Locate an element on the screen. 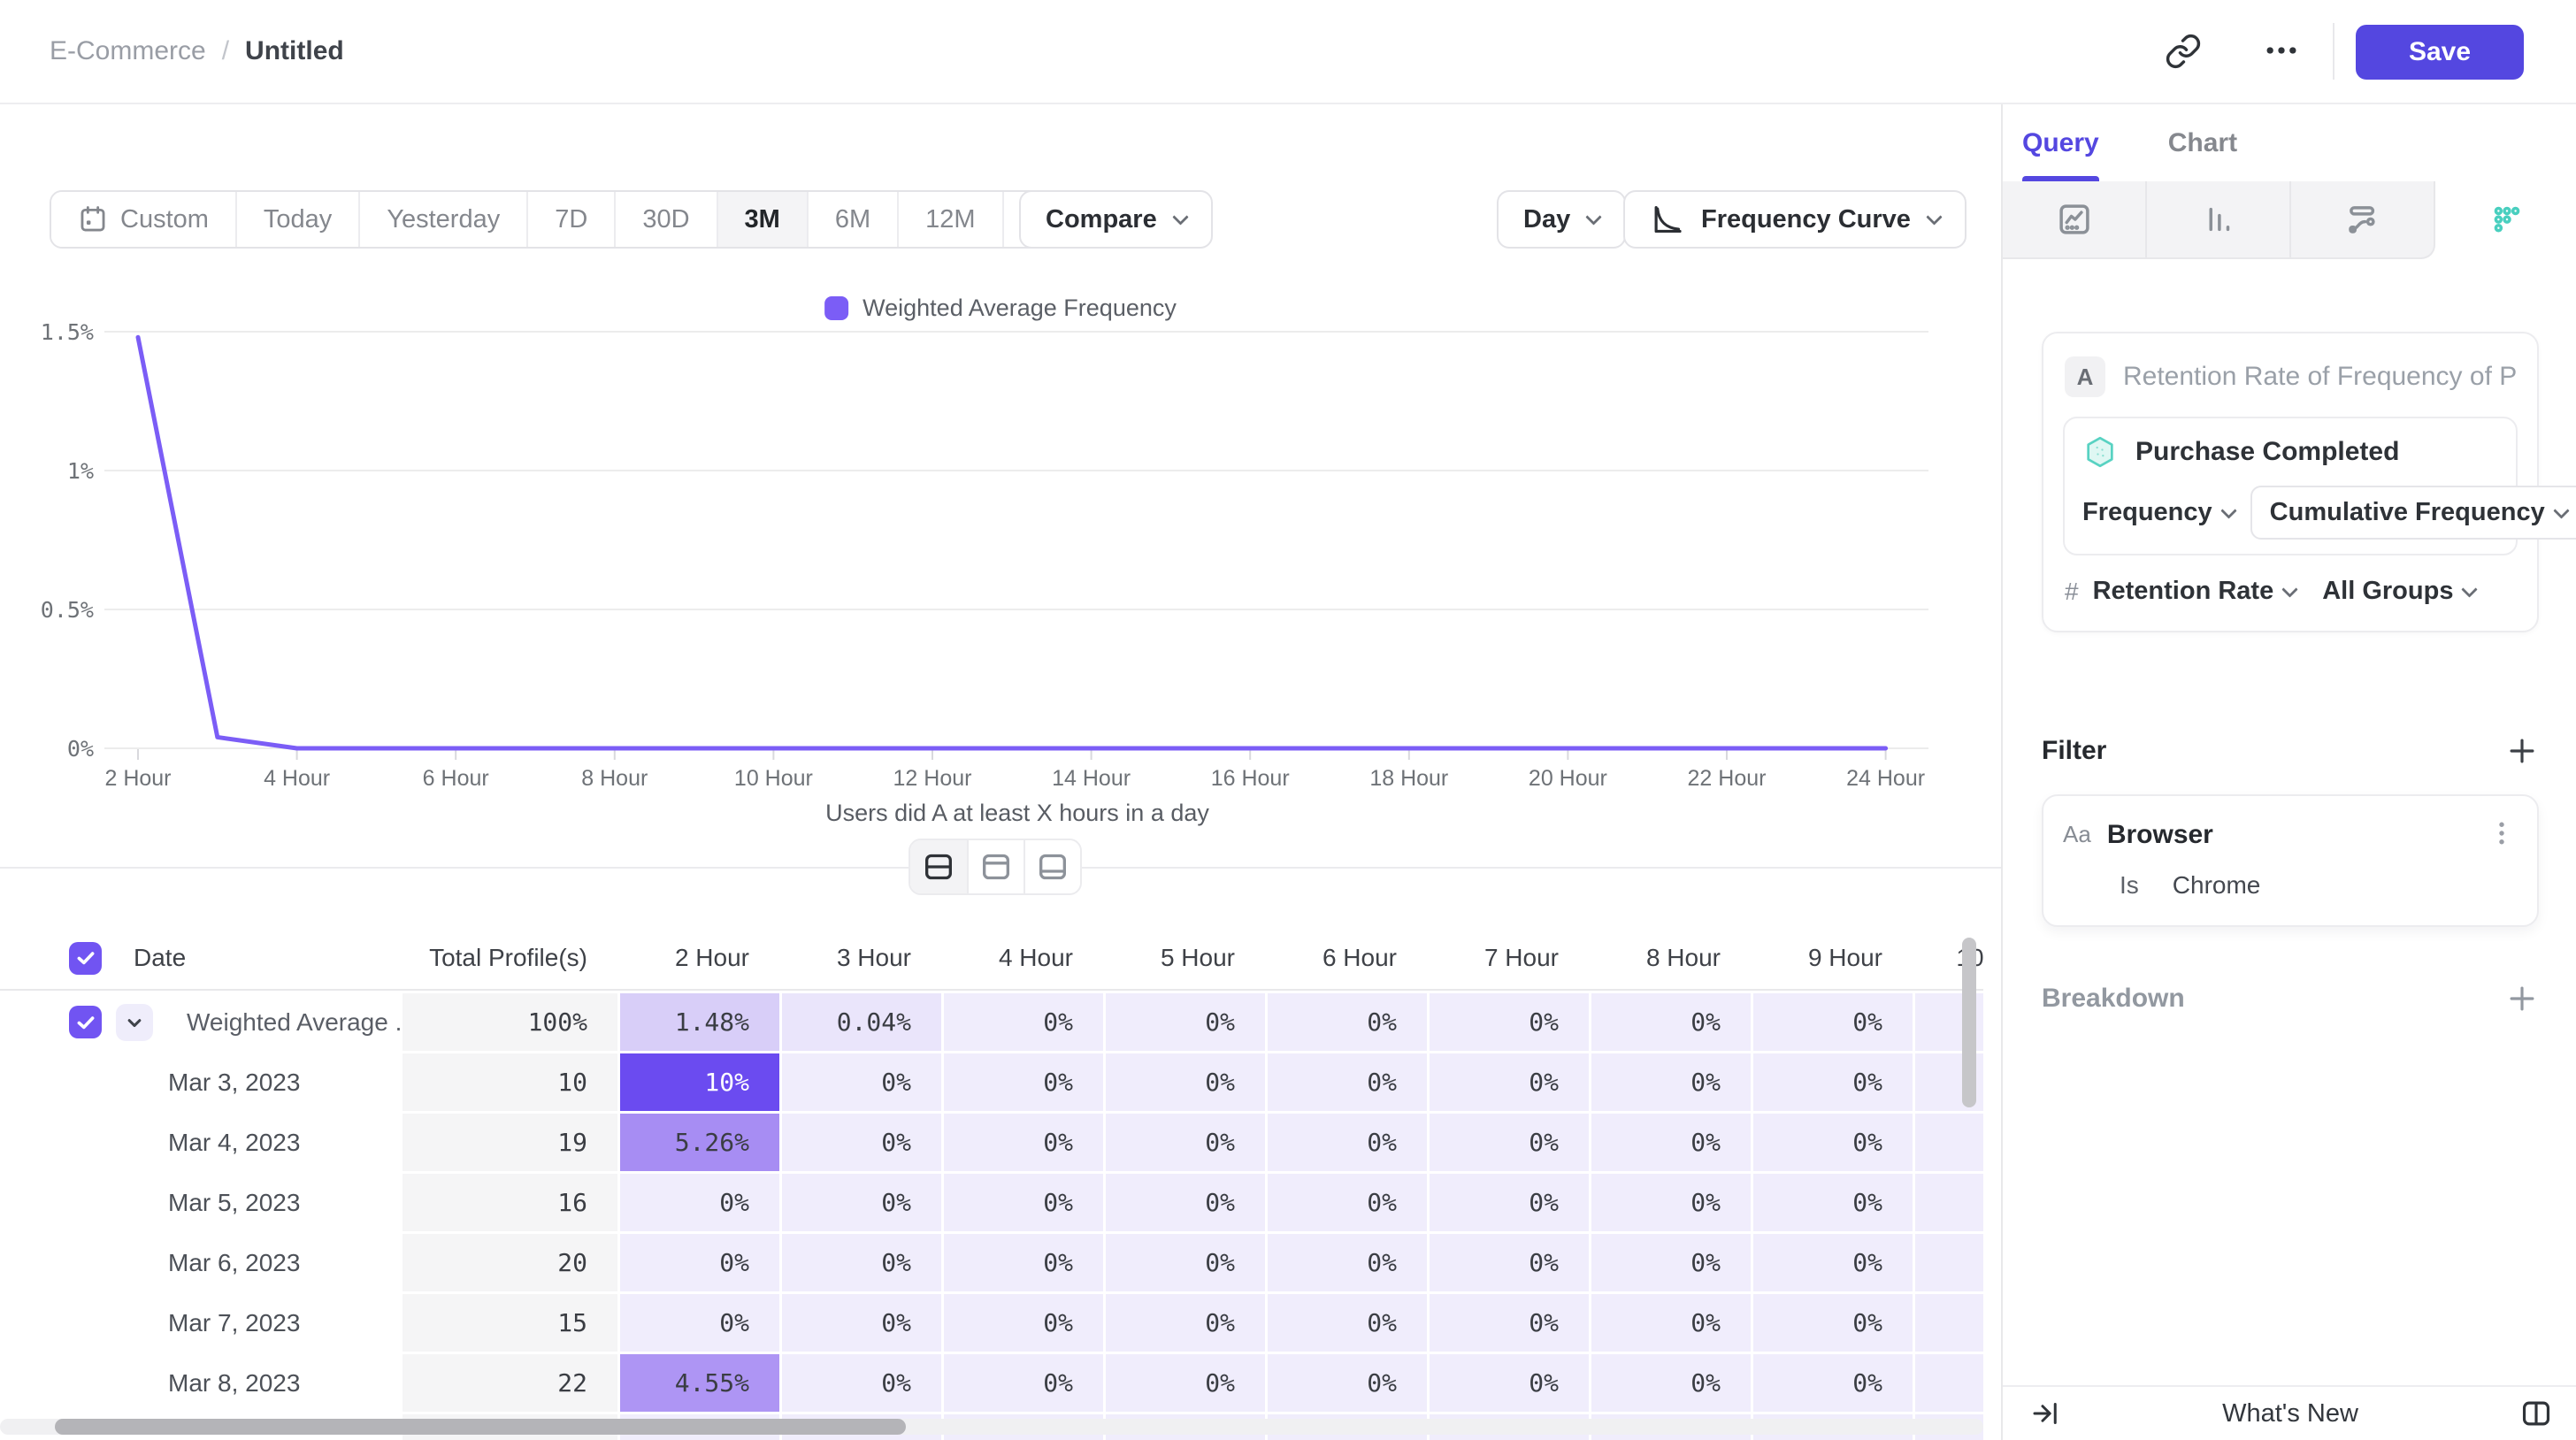  range-today: Today is located at coordinates (296, 219).